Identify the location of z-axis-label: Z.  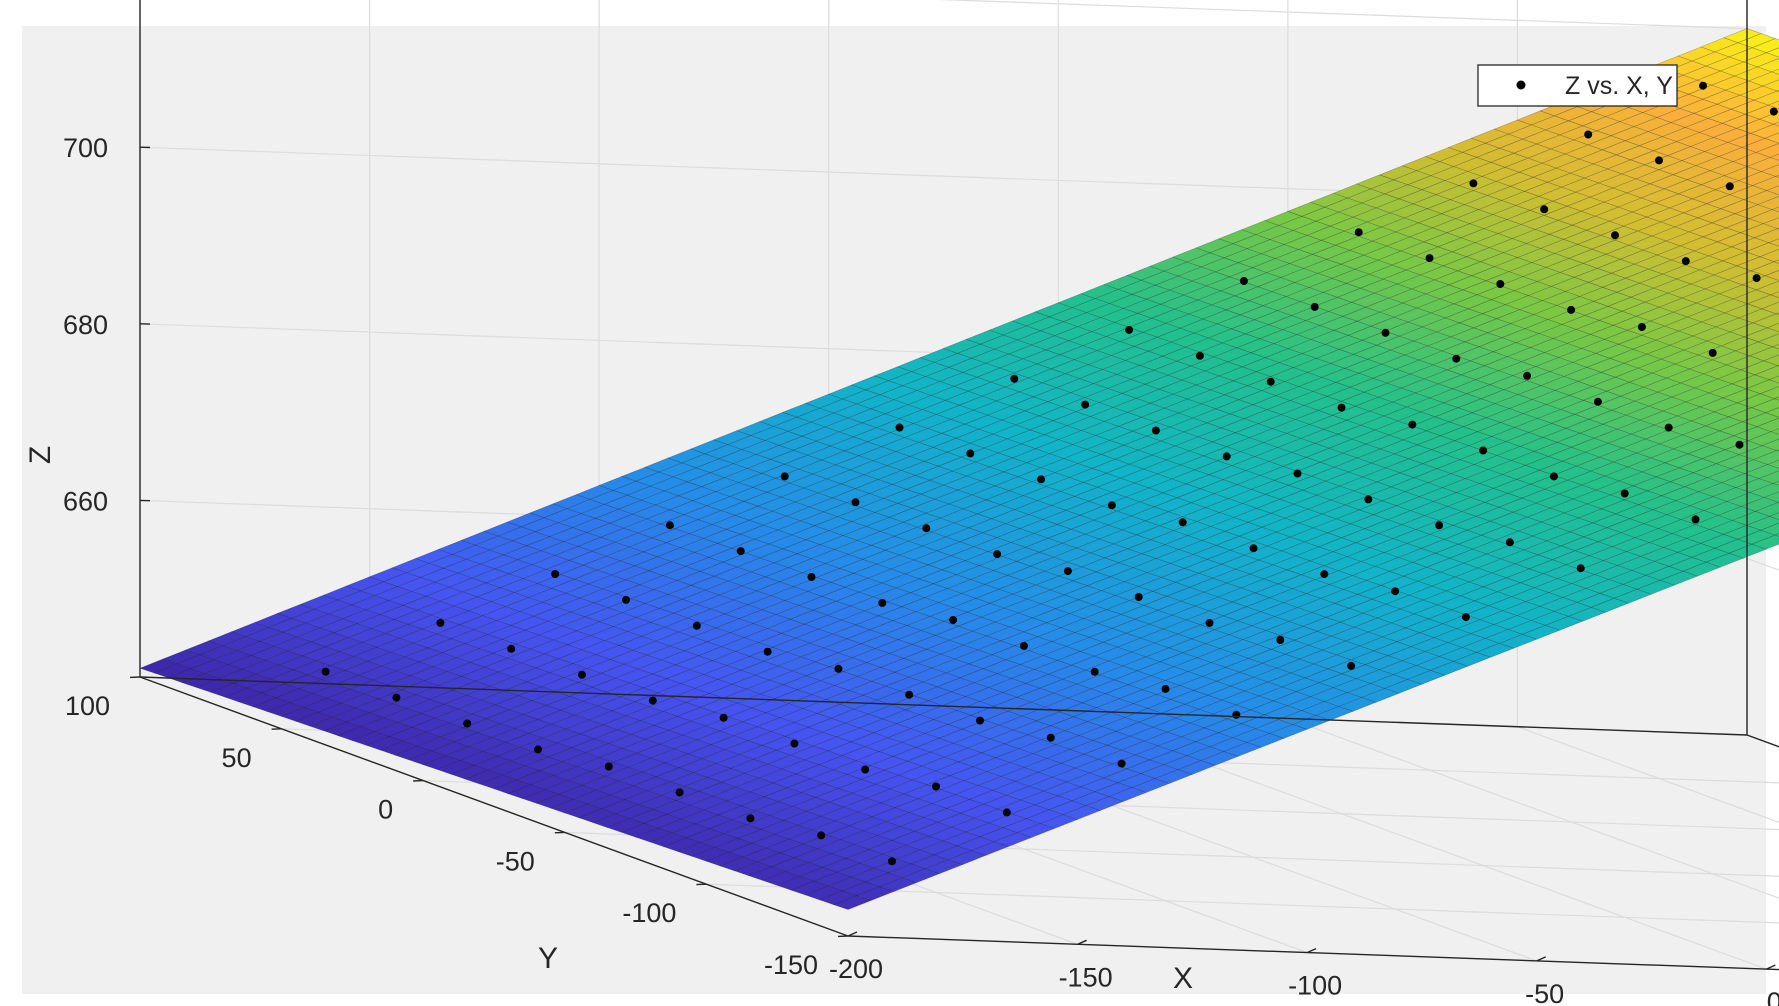
(40, 455).